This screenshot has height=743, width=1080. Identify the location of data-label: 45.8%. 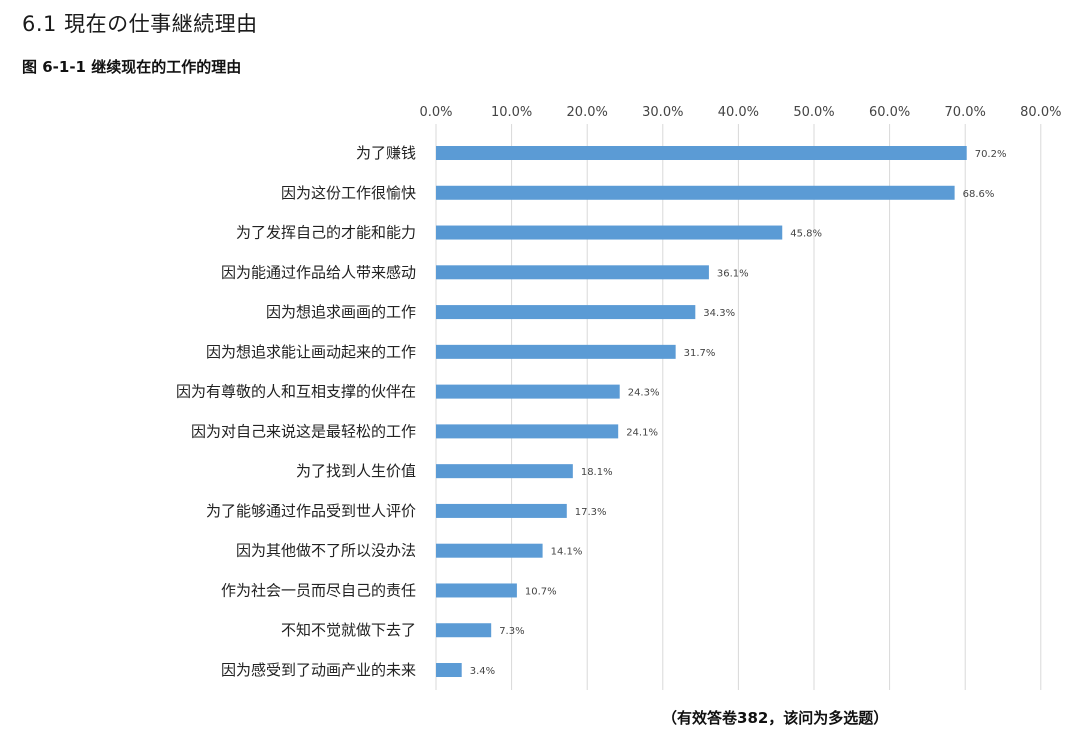
(806, 234).